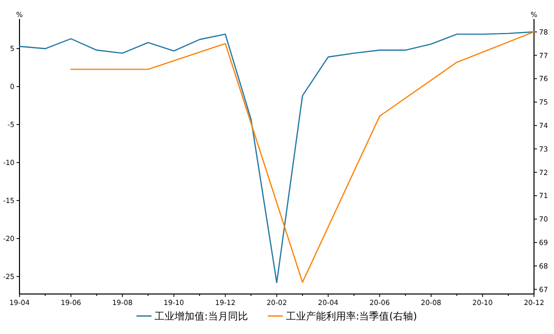 Image resolution: width=554 pixels, height=334 pixels. Describe the element at coordinates (201, 316) in the screenshot. I see `legend-label: 工业增加值:当月同比` at that location.